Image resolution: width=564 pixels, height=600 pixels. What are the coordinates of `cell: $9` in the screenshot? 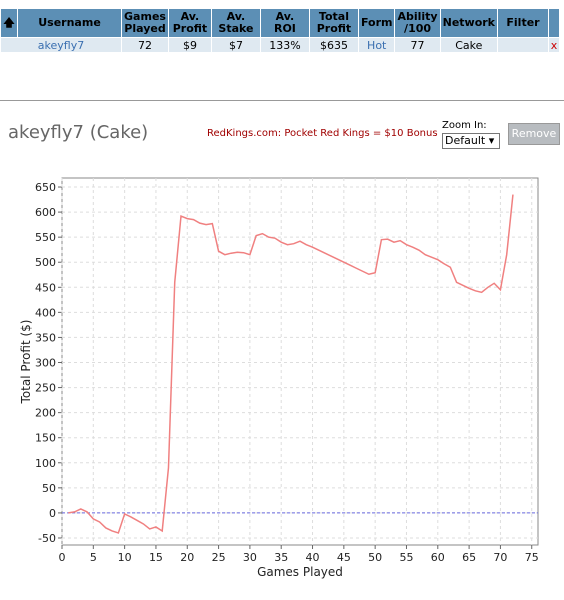 It's located at (189, 45).